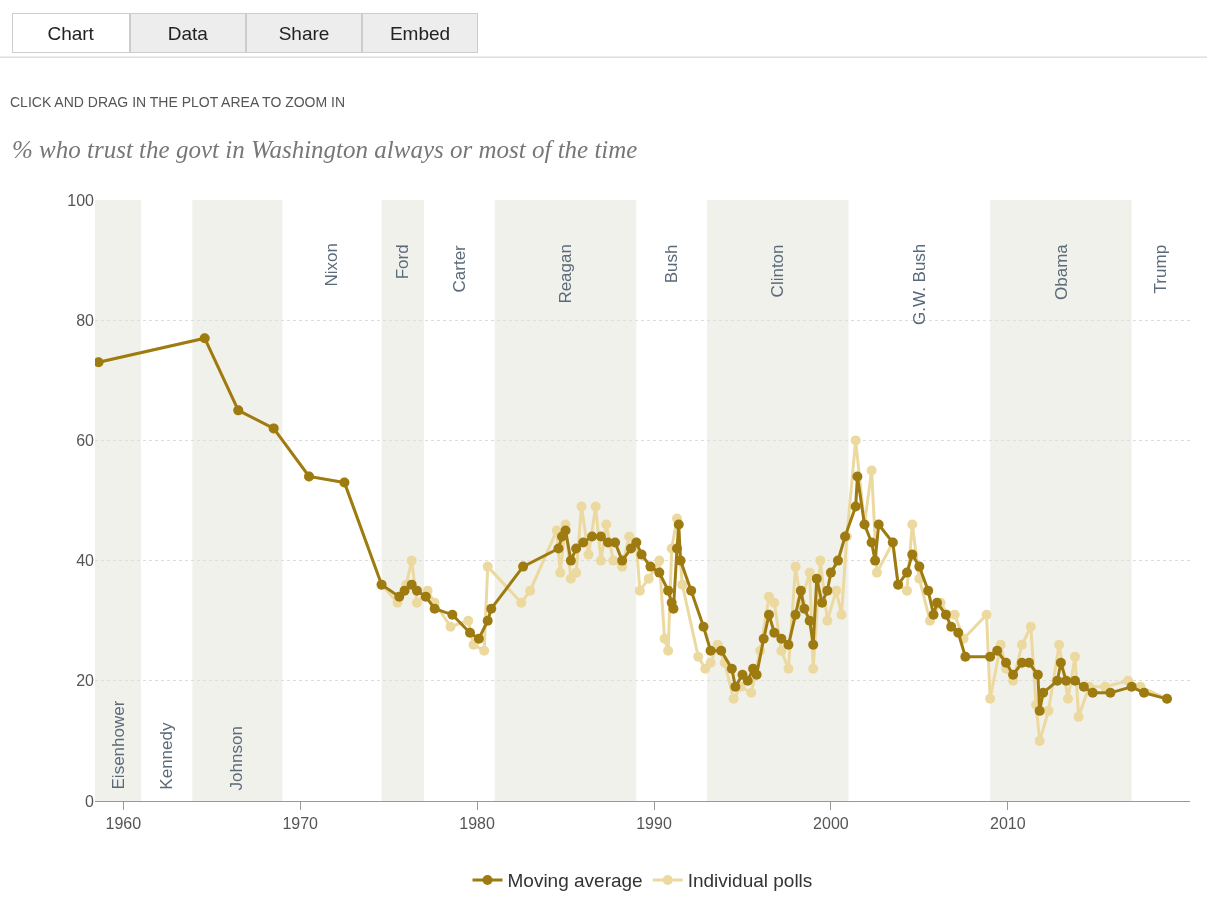 The height and width of the screenshot is (911, 1207). I want to click on text: Chart, so click(71, 33).